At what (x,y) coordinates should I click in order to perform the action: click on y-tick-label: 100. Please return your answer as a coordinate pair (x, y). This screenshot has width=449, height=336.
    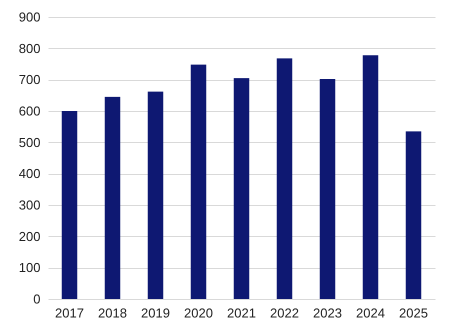
    Looking at the image, I should click on (29, 268).